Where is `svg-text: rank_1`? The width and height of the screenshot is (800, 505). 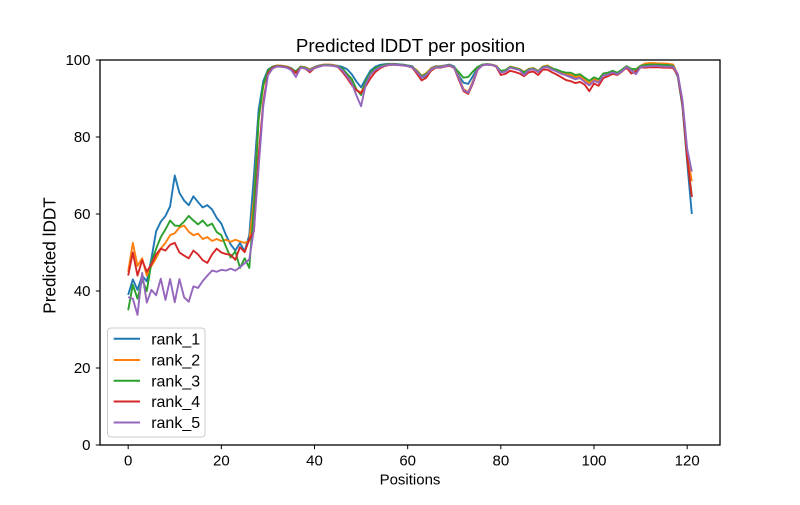 svg-text: rank_1 is located at coordinates (175, 339).